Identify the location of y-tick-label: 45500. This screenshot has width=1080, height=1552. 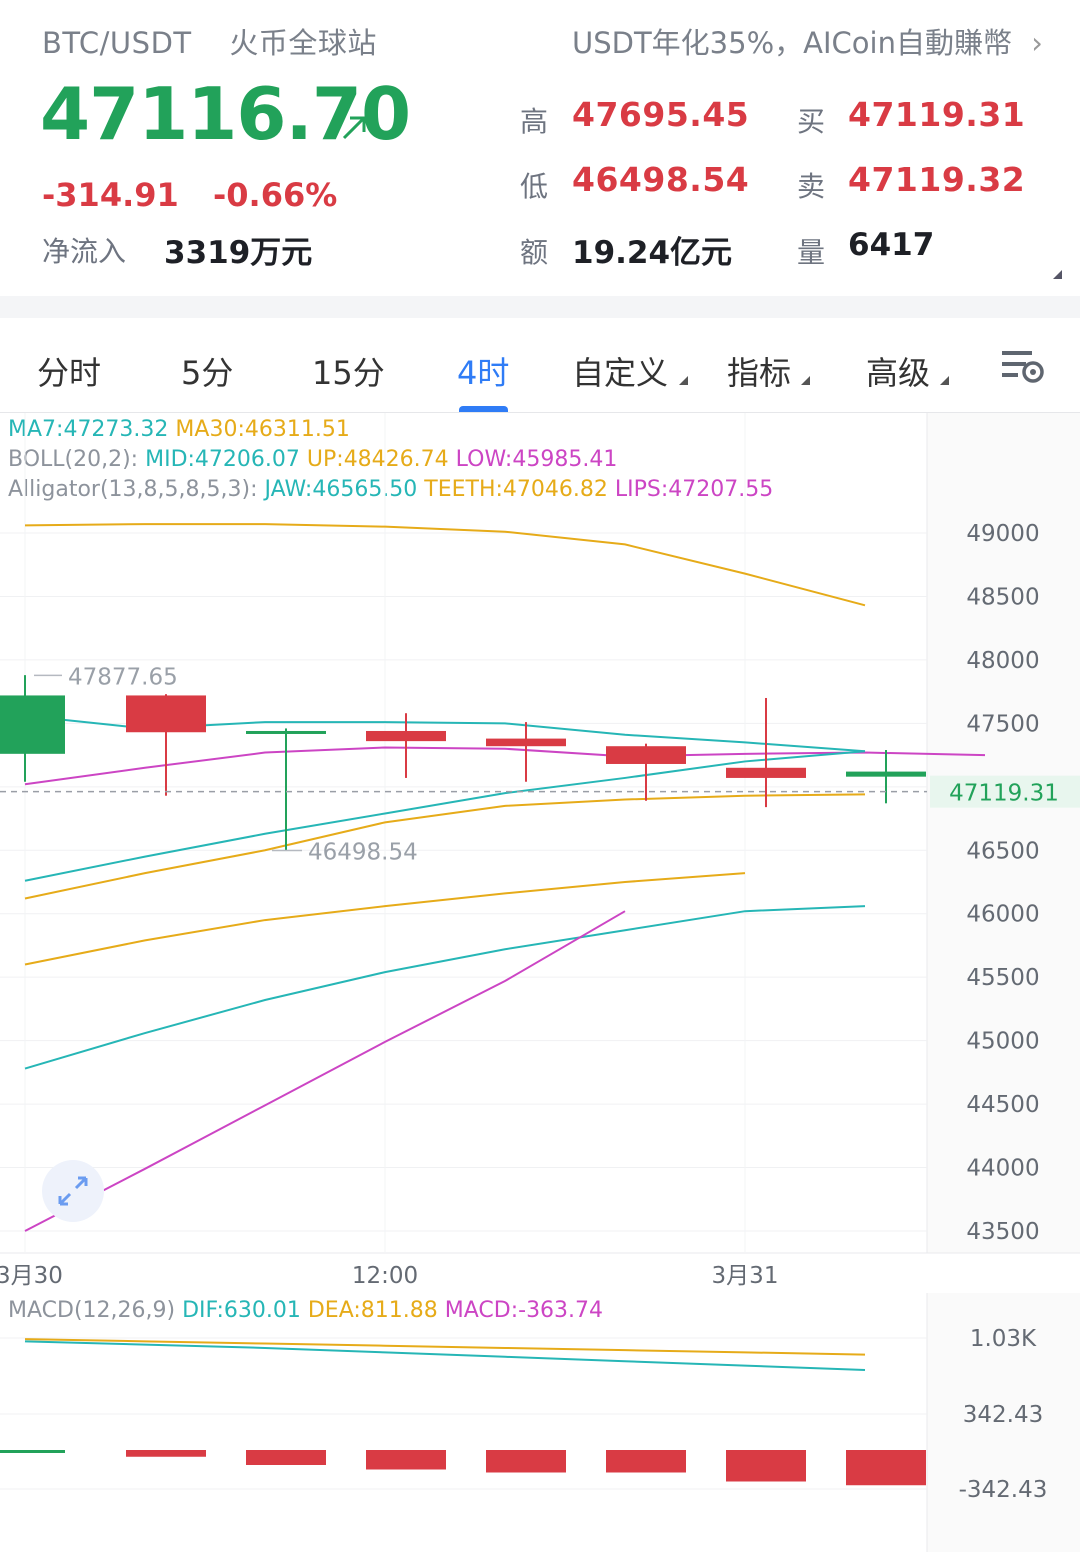
(1002, 978).